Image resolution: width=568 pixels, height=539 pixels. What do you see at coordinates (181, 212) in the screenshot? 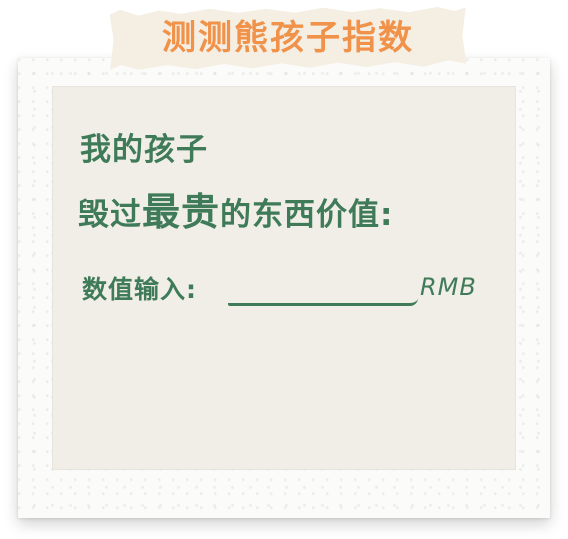
I see `question-emphasis: 最贵` at bounding box center [181, 212].